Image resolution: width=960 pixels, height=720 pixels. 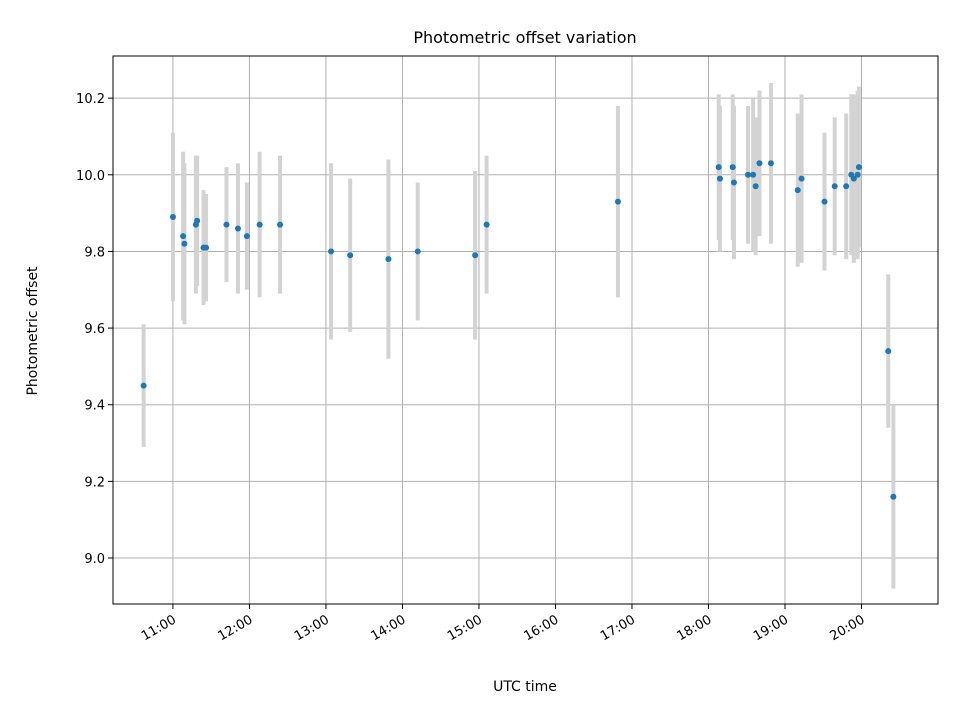 I want to click on y-tick-label: 9.2, so click(x=94, y=482).